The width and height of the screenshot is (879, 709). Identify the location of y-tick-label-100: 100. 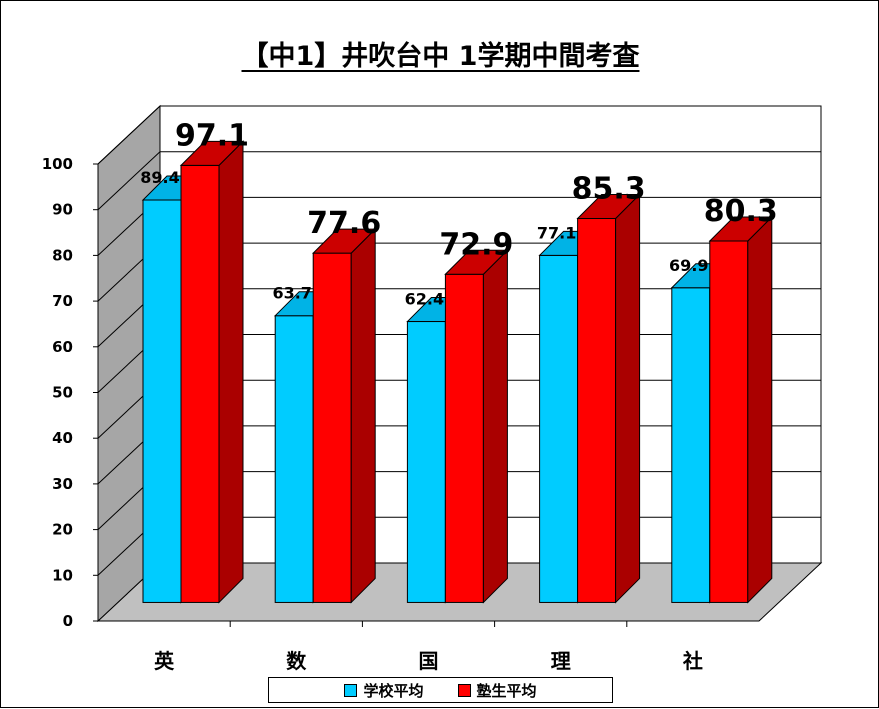
(57, 164).